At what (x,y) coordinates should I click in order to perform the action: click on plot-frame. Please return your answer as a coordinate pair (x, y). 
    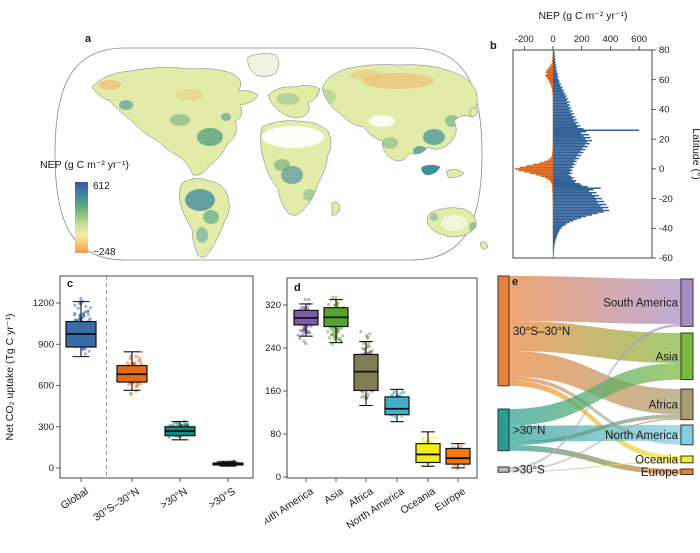
    Looking at the image, I should click on (582, 154).